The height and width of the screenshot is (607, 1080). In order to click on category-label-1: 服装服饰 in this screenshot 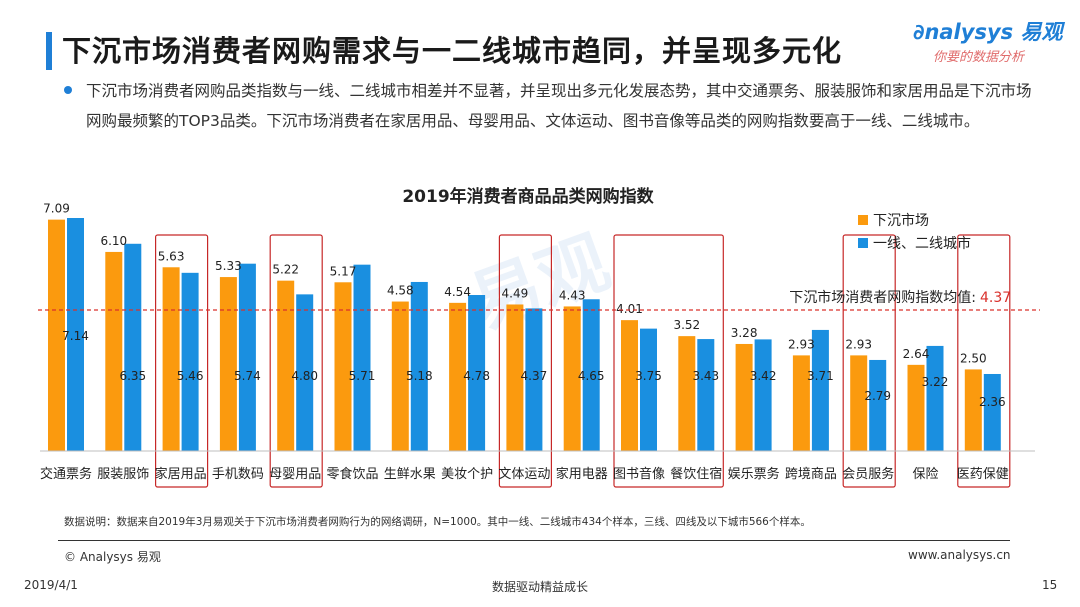, I will do `click(123, 474)`.